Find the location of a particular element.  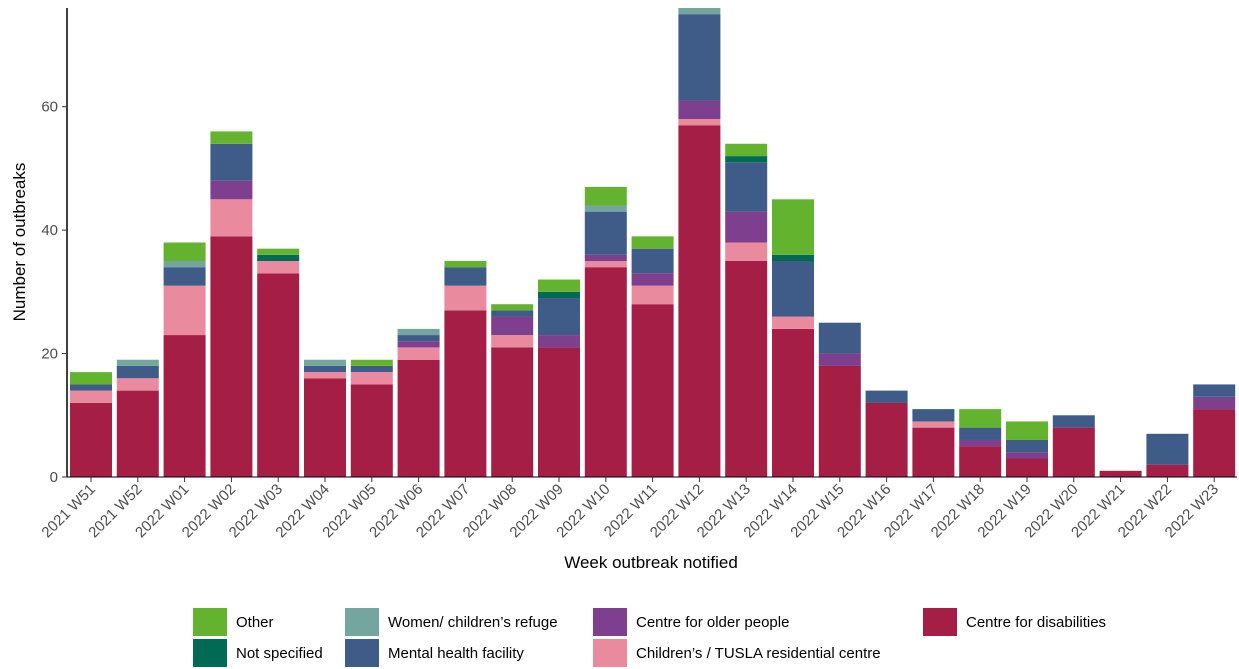

legend-label: Other is located at coordinates (255, 622).